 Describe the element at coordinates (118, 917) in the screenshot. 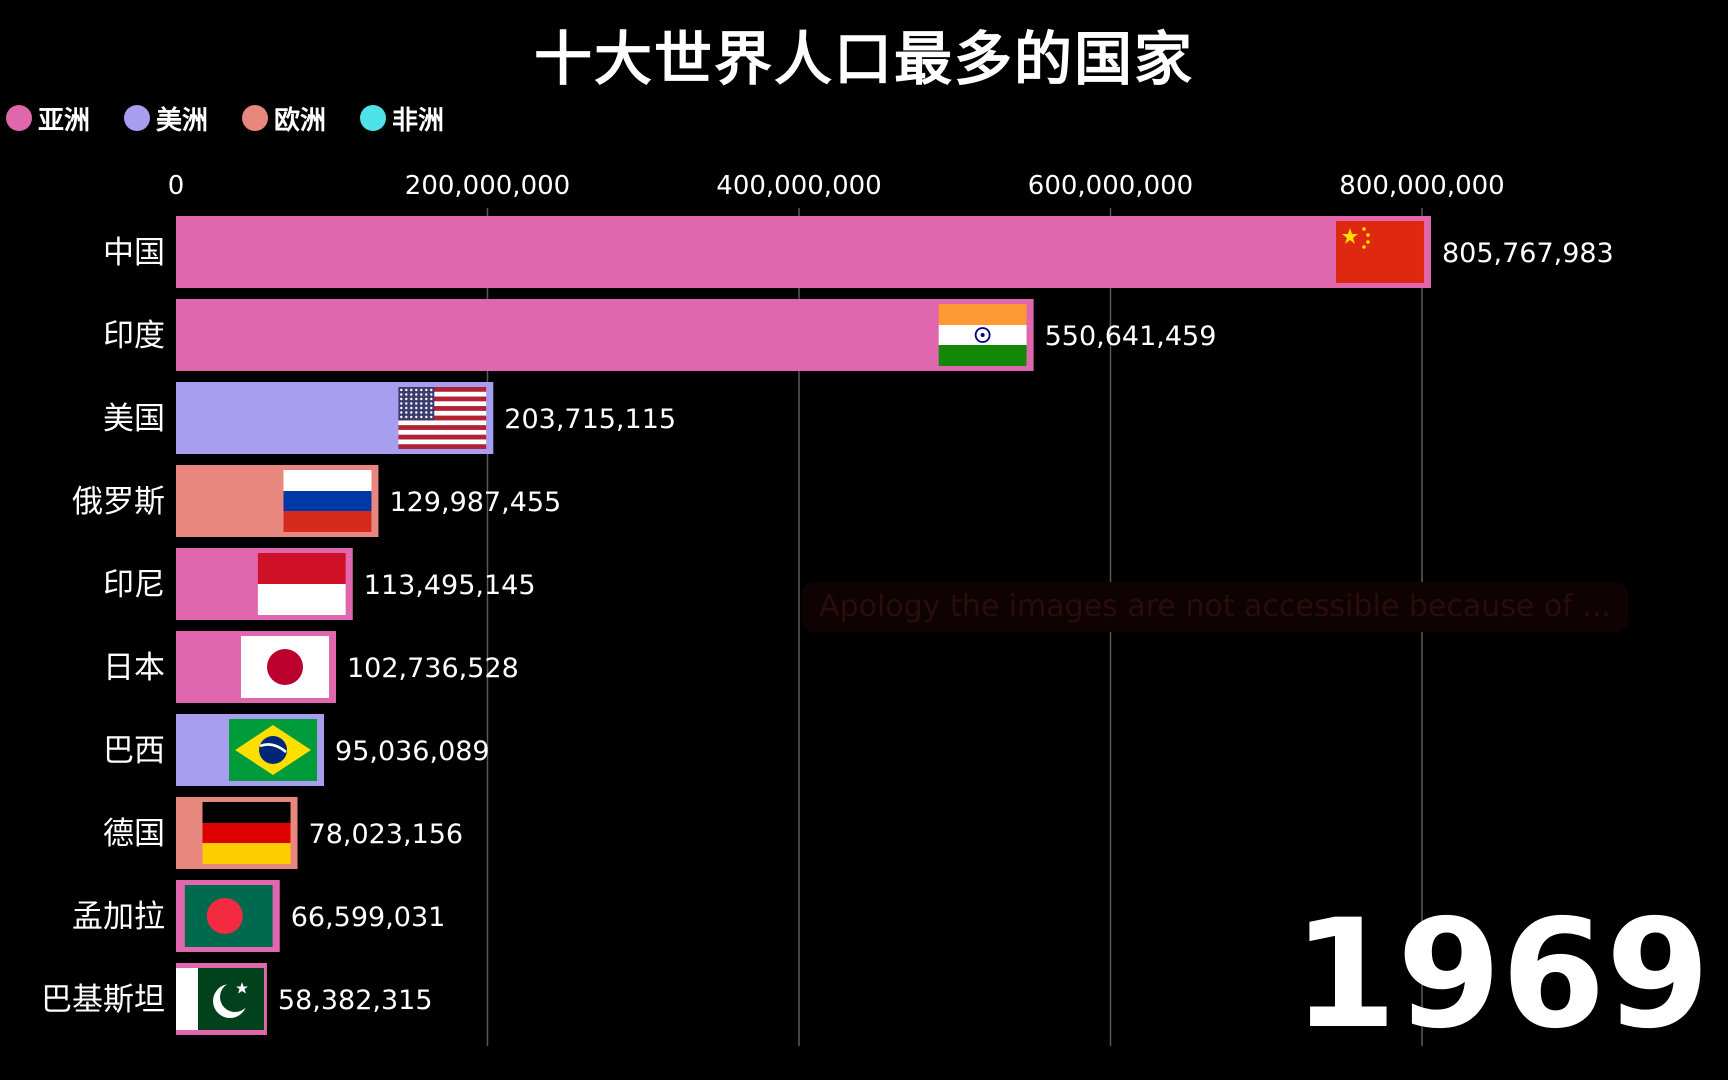

I see `category-label: 孟加拉` at that location.